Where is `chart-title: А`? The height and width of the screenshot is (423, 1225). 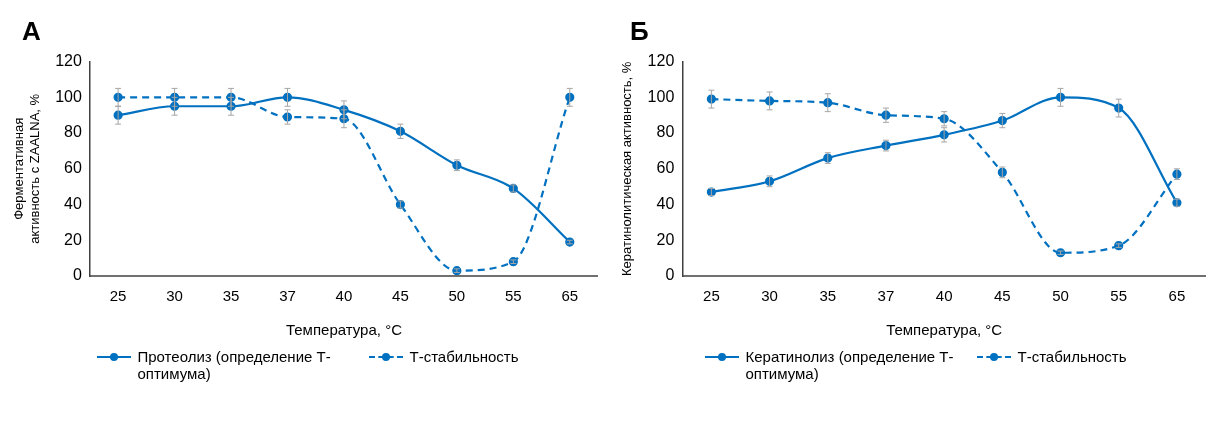
chart-title: А is located at coordinates (31, 31).